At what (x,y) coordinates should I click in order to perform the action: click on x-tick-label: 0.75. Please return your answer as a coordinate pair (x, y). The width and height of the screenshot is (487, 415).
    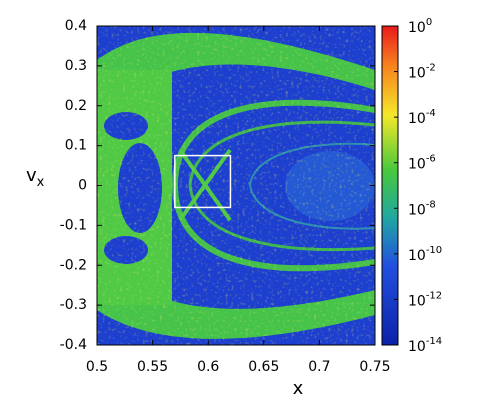
    Looking at the image, I should click on (374, 367).